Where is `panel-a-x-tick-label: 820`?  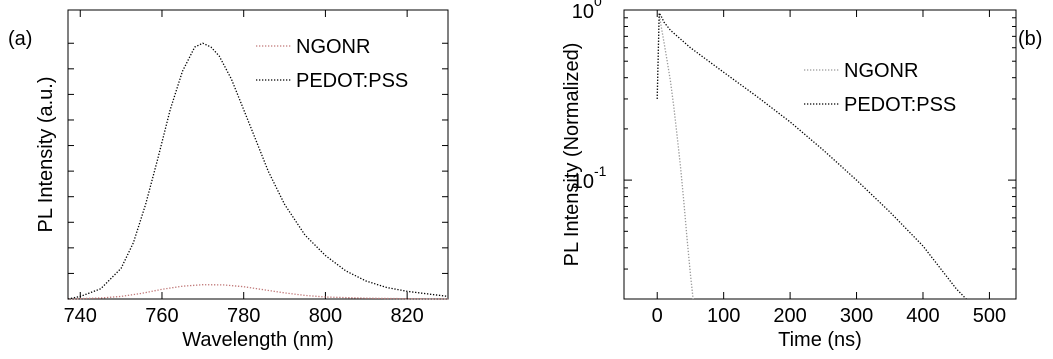
panel-a-x-tick-label: 820 is located at coordinates (406, 316).